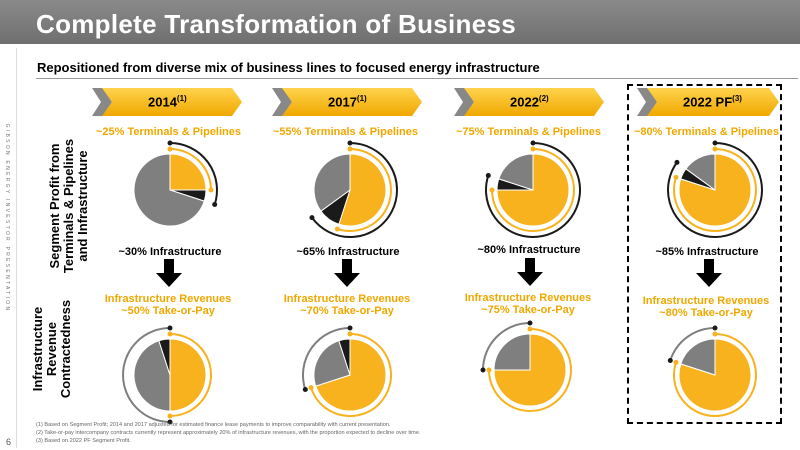 The image size is (800, 450). I want to click on revenue-pie-2014, so click(167, 375).